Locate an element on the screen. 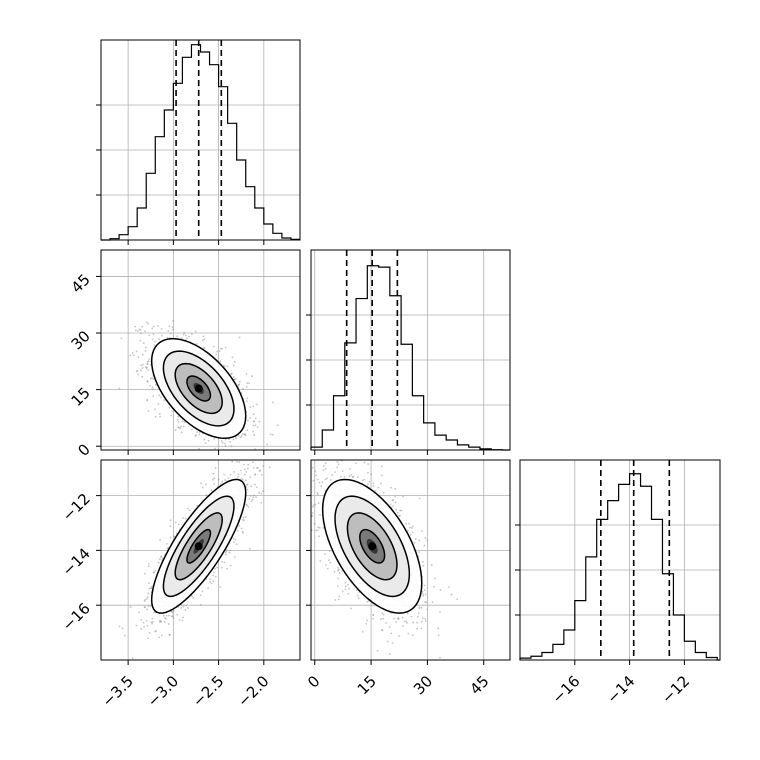 This screenshot has height=760, width=760. panel-frame is located at coordinates (200, 140).